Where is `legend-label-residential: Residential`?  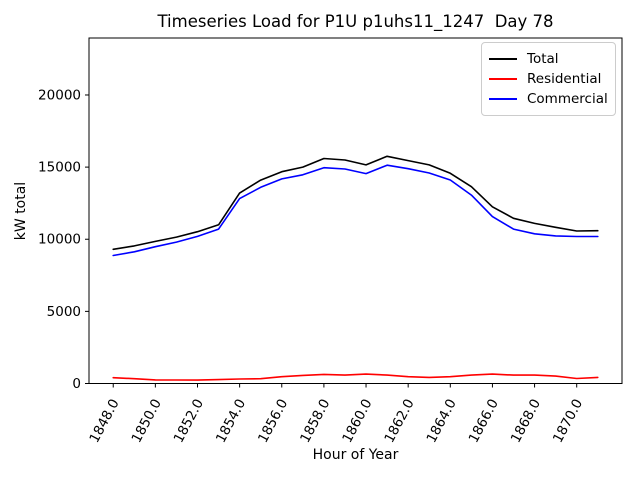 legend-label-residential: Residential is located at coordinates (564, 79).